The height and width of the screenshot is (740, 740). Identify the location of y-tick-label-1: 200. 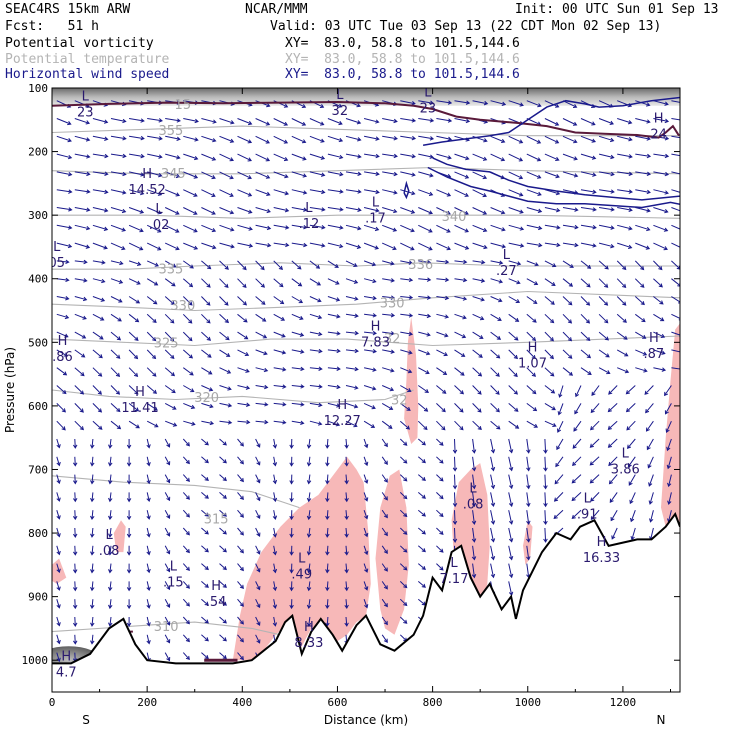
(38, 152).